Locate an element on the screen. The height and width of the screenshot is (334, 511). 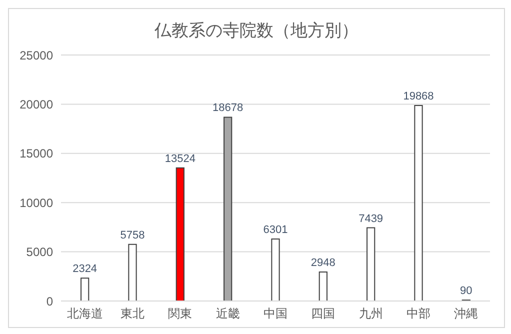
x-tick-label: 四国 is located at coordinates (323, 313).